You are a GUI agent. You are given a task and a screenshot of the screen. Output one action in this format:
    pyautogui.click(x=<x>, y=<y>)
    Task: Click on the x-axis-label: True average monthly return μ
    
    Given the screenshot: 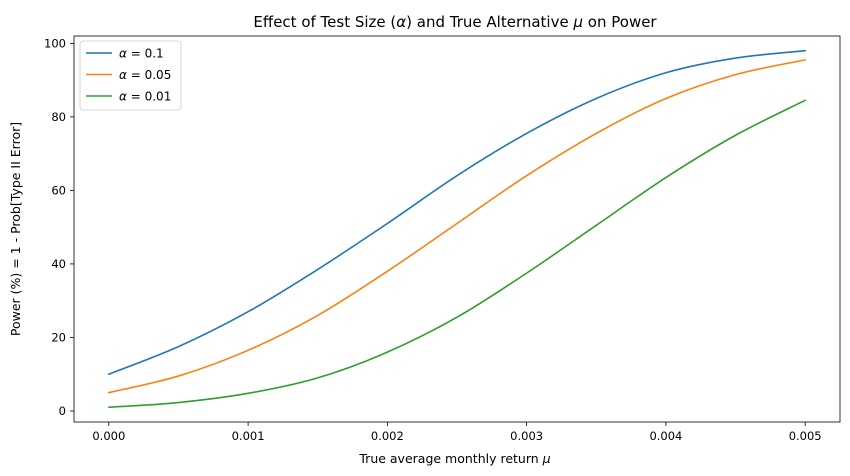 What is the action you would take?
    pyautogui.click(x=454, y=458)
    